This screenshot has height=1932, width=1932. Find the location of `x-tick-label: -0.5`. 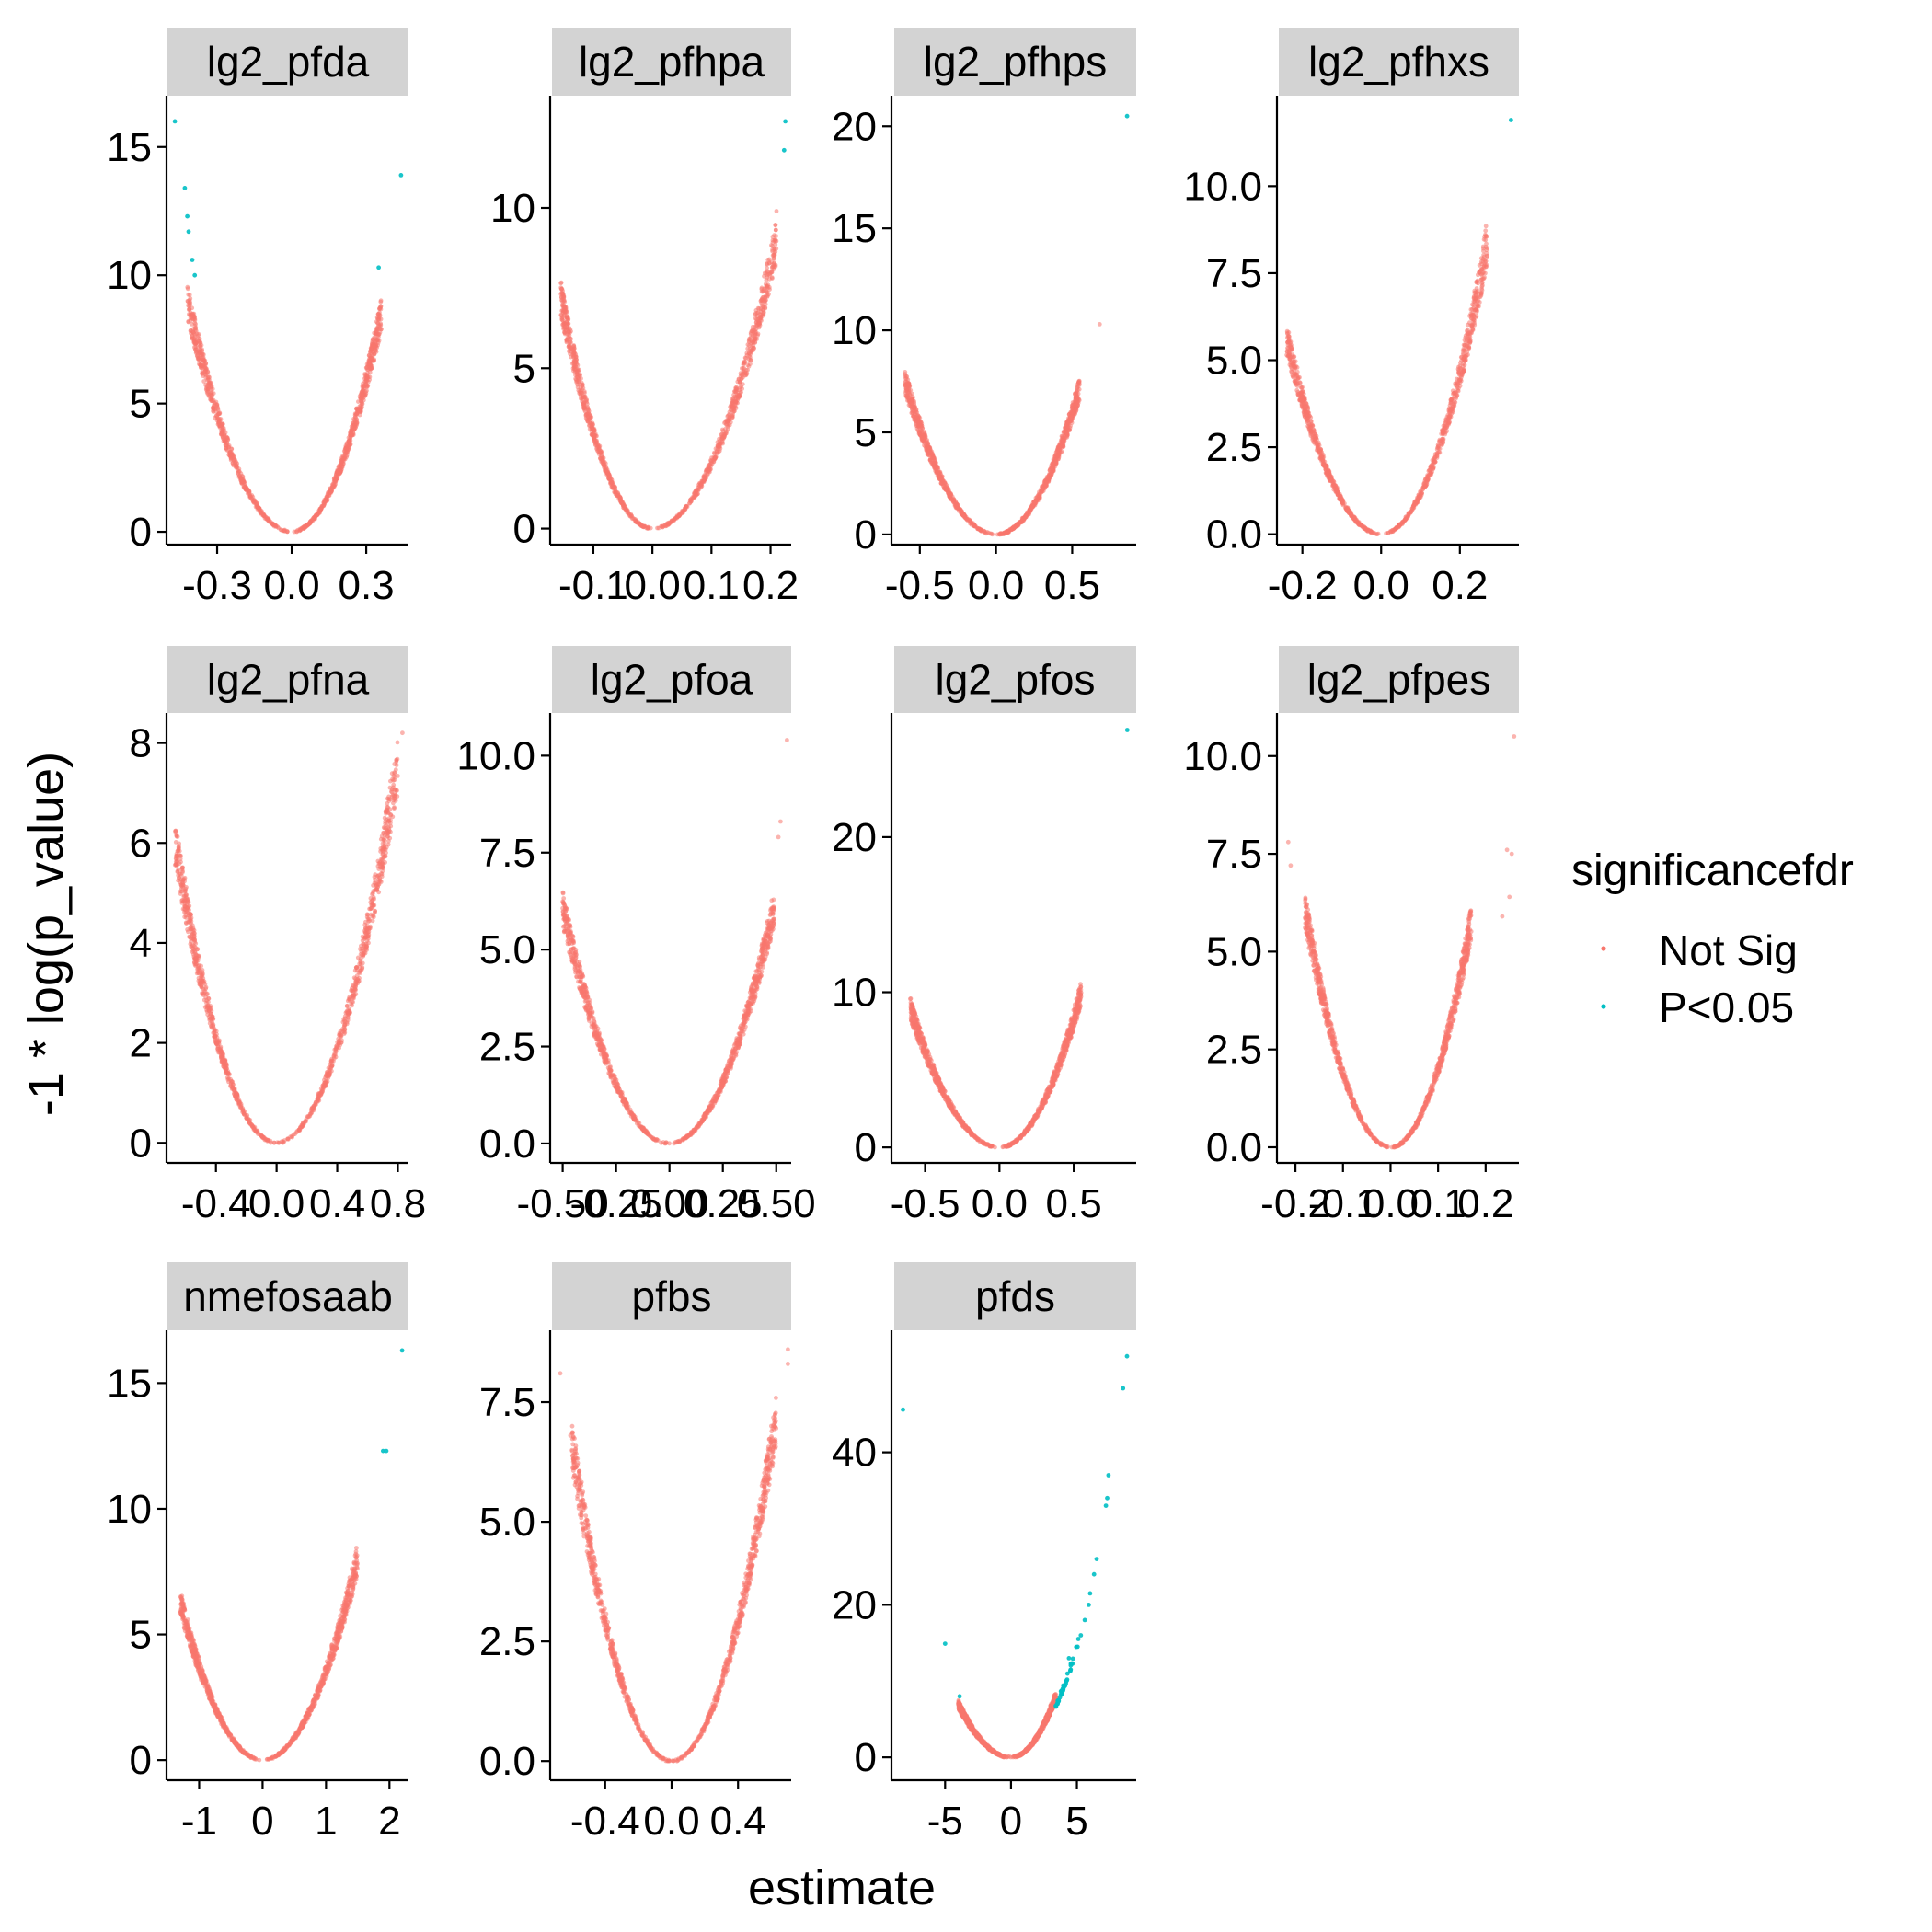

x-tick-label: -0.5 is located at coordinates (920, 585).